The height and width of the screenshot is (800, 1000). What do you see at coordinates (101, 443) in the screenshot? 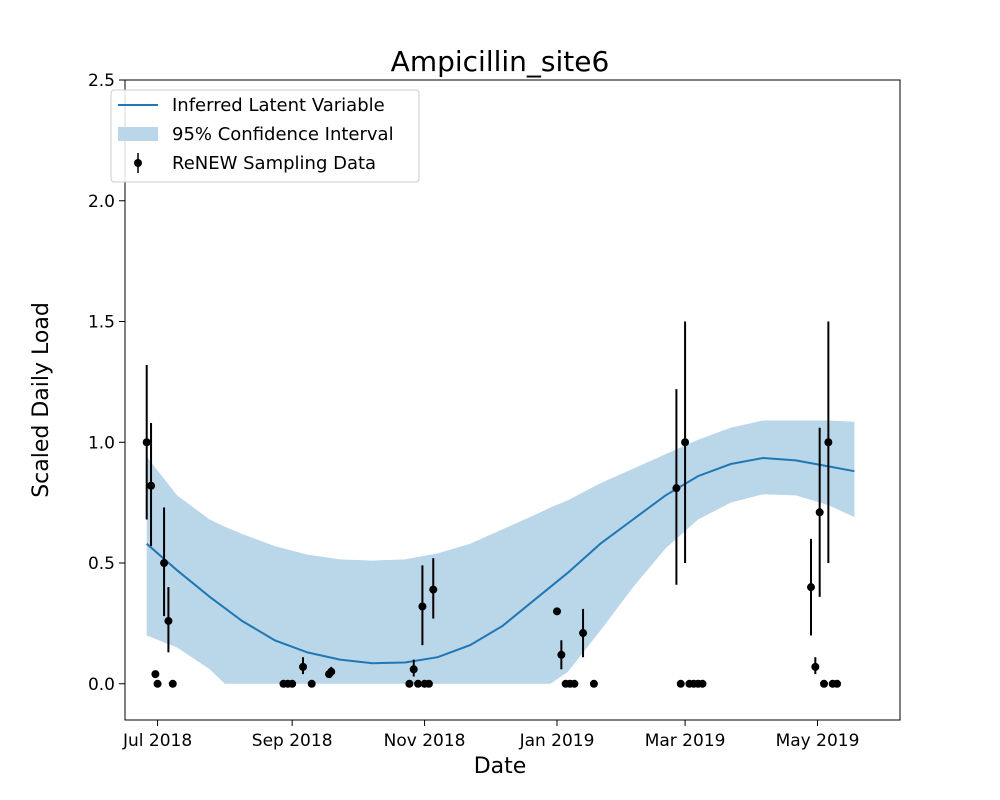
I see `y-tick-label: 1.0` at bounding box center [101, 443].